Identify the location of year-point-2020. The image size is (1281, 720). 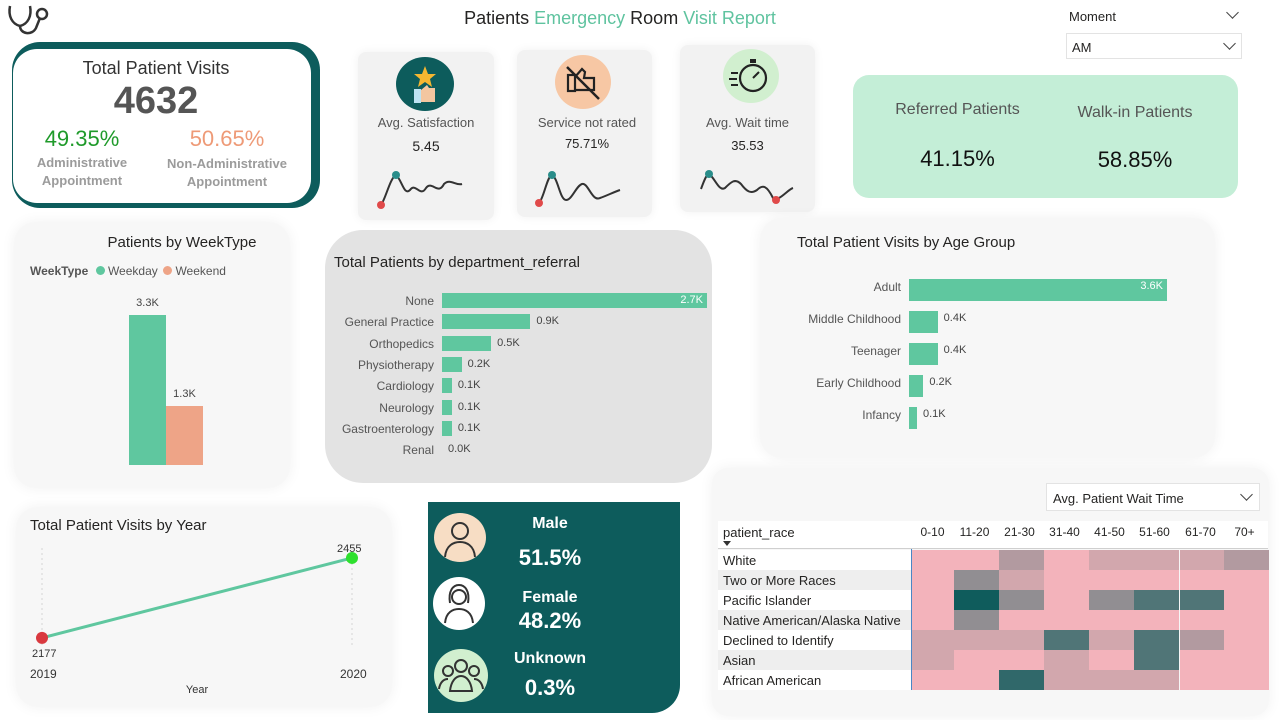
(352, 557).